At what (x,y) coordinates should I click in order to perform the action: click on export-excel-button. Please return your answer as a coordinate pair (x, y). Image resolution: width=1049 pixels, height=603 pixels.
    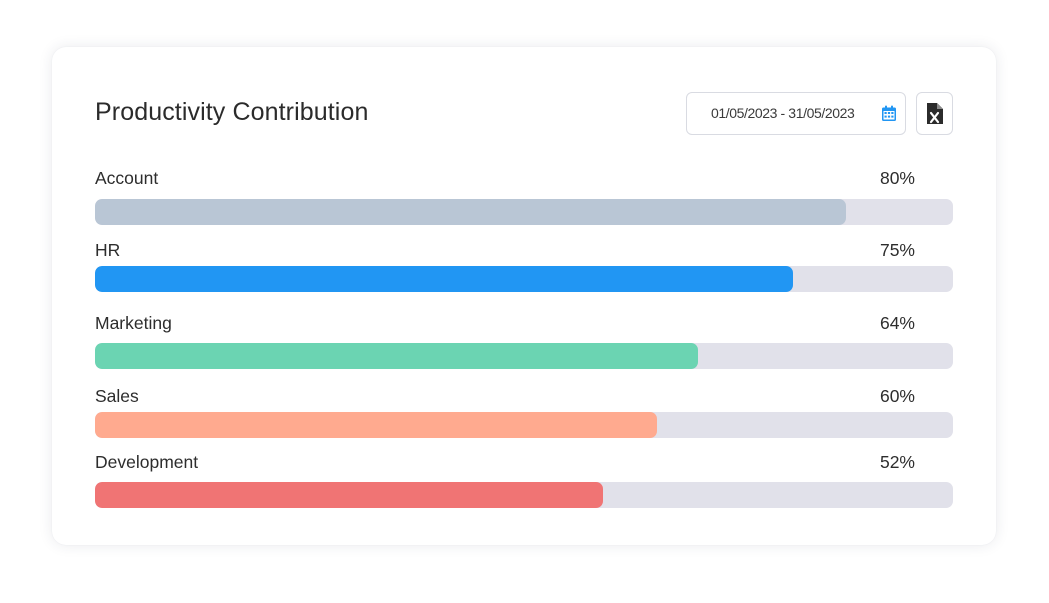
    Looking at the image, I should click on (934, 113).